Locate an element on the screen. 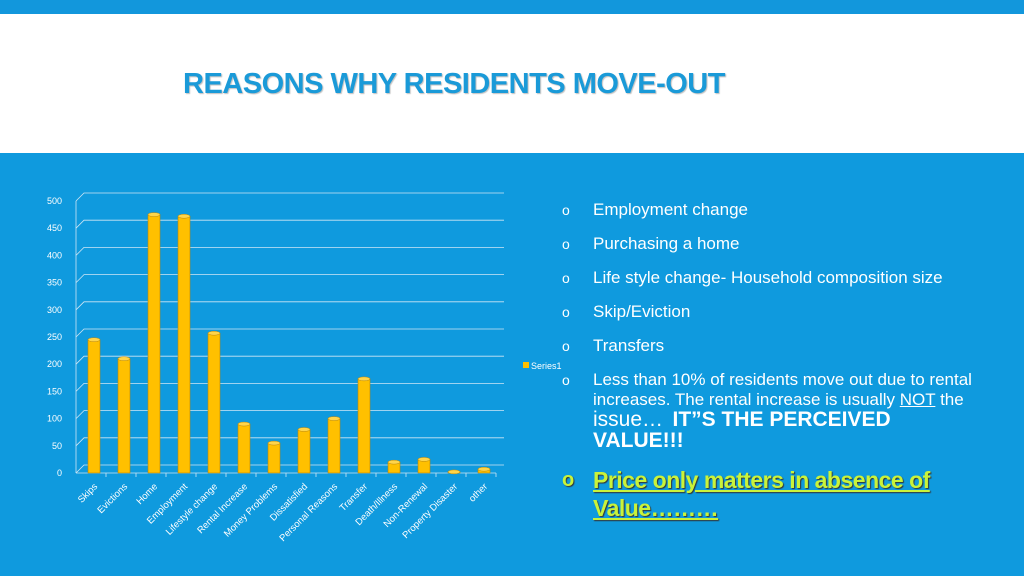  bullet-text: Employment change is located at coordinates (670, 209).